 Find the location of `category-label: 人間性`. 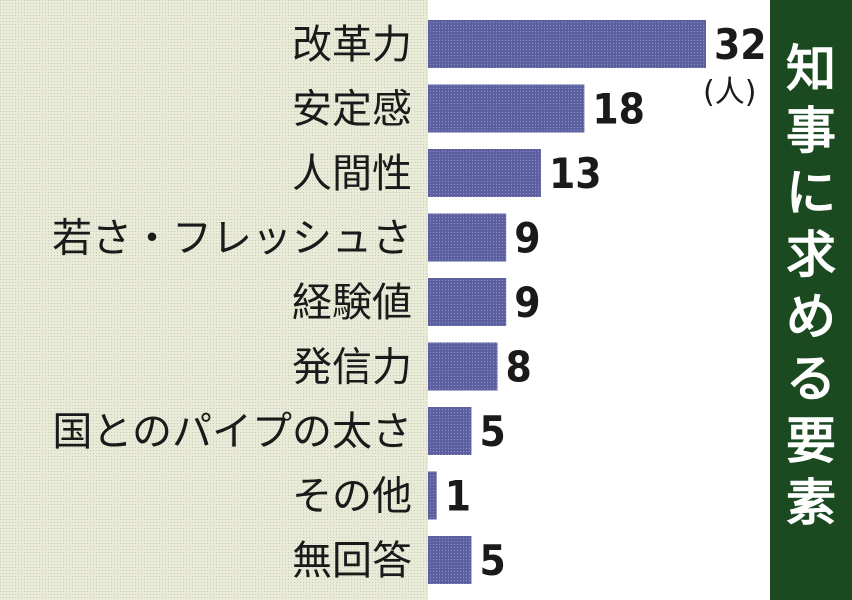

category-label: 人間性 is located at coordinates (352, 174).